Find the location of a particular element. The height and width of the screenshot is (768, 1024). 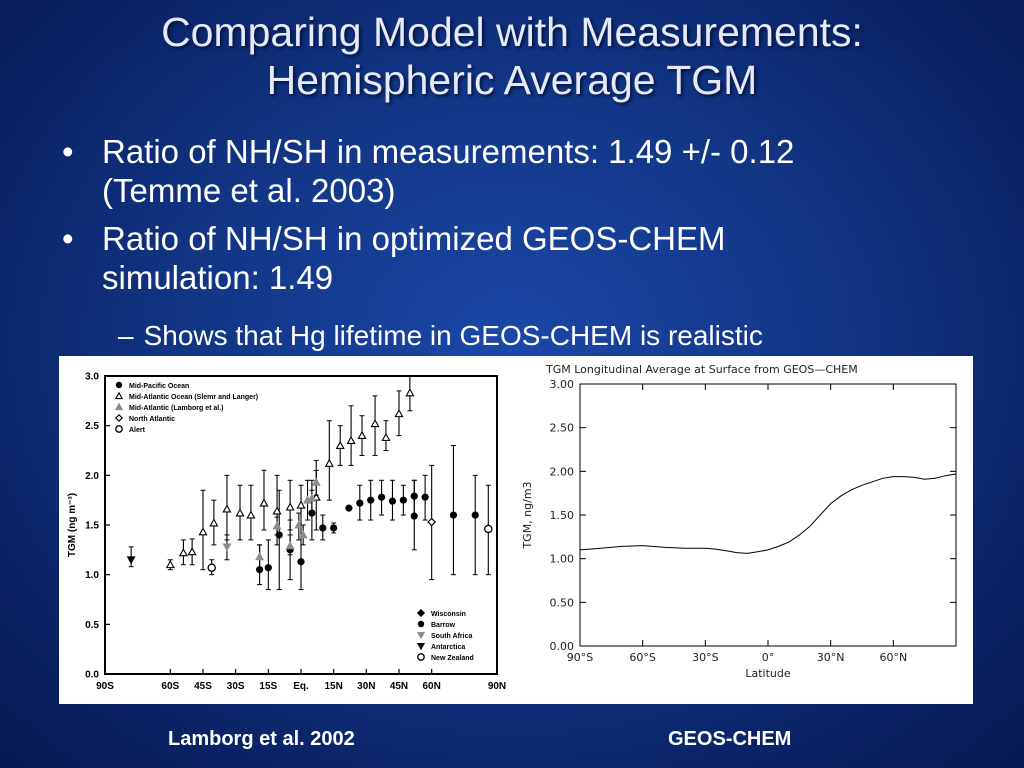

y-tick-label: 1.0 is located at coordinates (92, 575).